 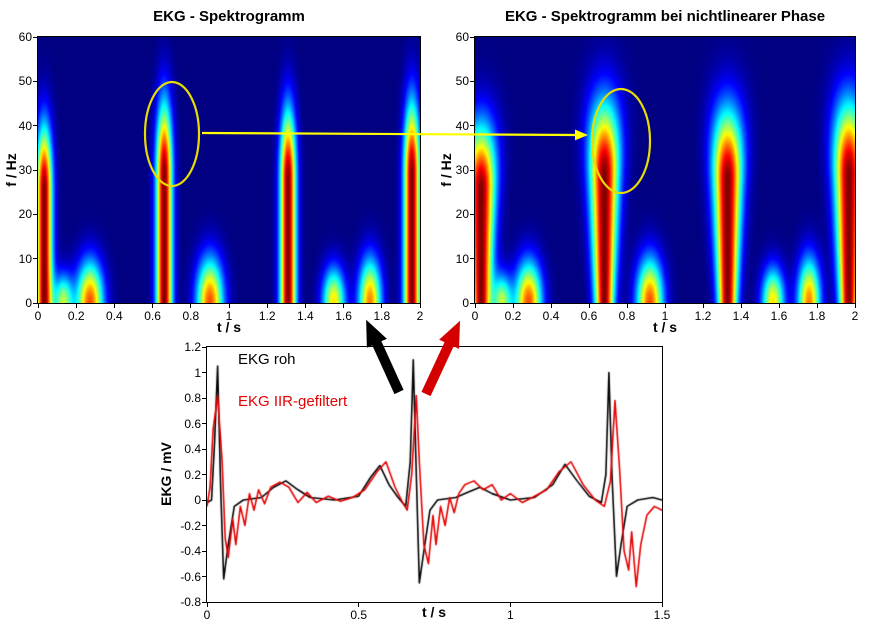 What do you see at coordinates (192, 398) in the screenshot?
I see `y-tick-label: 0.8` at bounding box center [192, 398].